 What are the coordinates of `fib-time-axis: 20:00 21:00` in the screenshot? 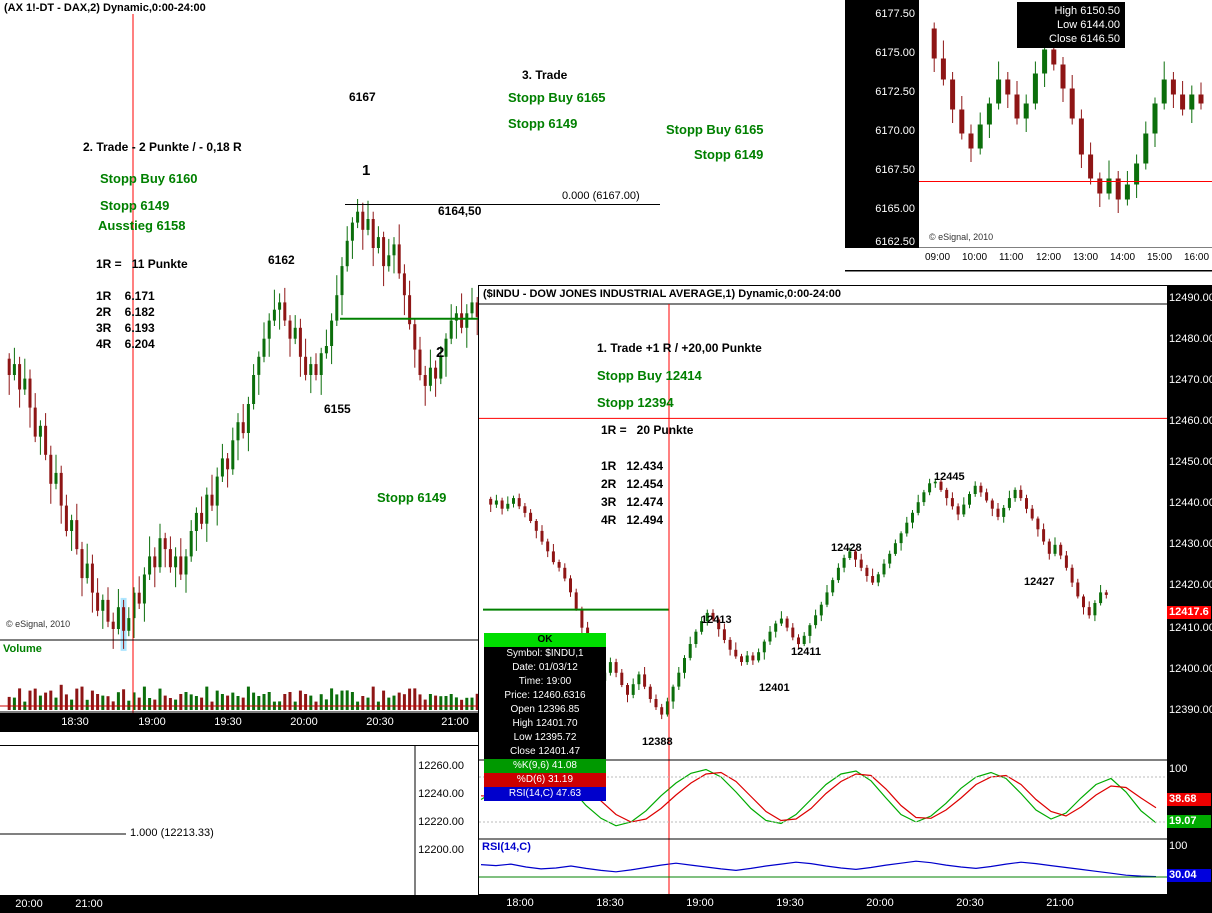 It's located at (239, 904).